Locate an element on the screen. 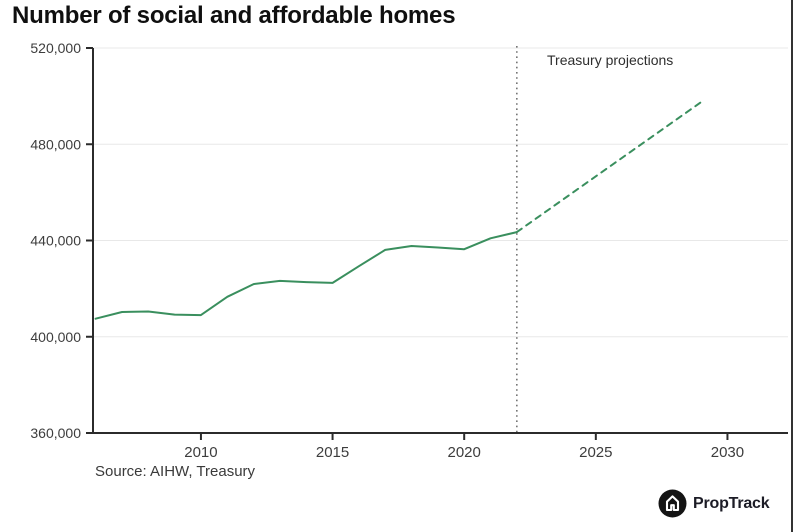 The width and height of the screenshot is (800, 532). proptrack-logo: PropTrack is located at coordinates (714, 503).